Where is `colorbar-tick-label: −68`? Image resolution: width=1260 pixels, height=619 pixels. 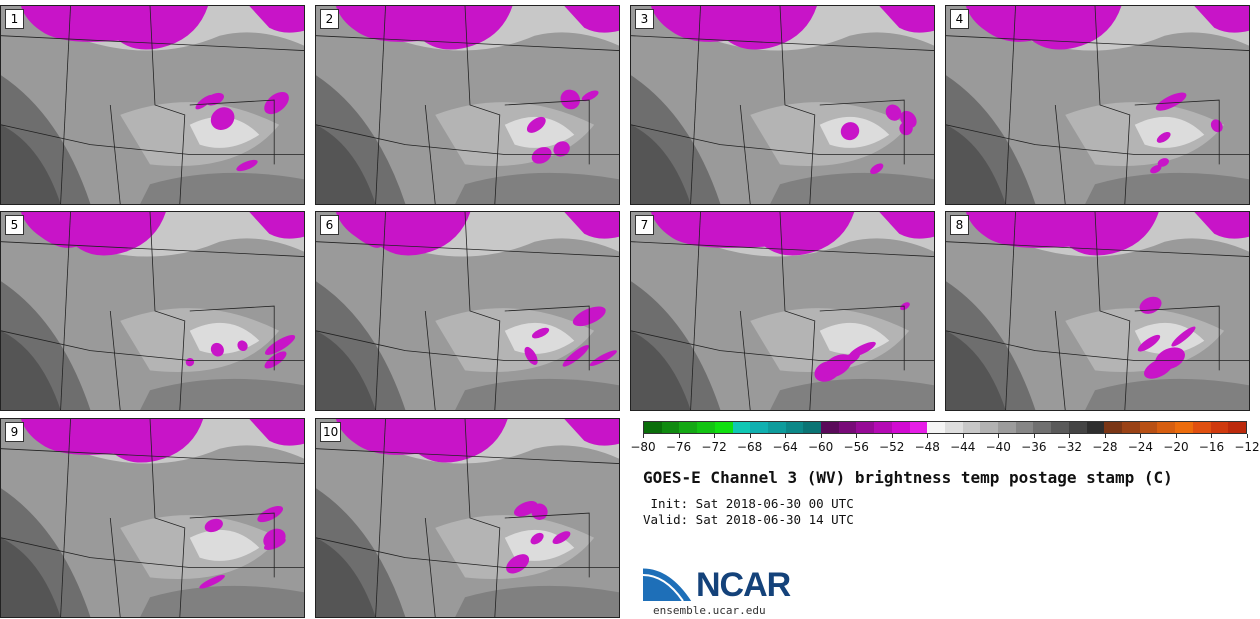 colorbar-tick-label: −68 is located at coordinates (749, 447).